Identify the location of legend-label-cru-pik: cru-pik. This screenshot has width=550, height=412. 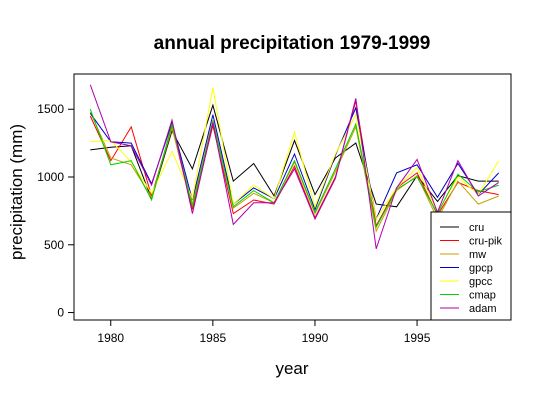
(486, 242).